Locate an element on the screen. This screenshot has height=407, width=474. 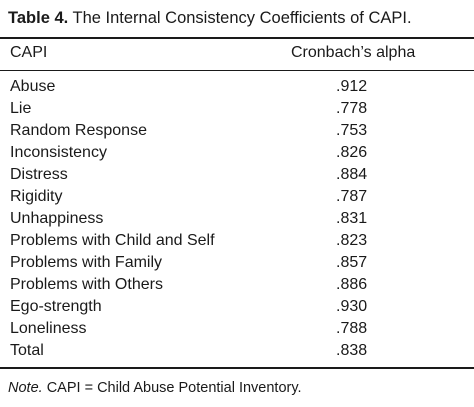
top-rule is located at coordinates (237, 38).